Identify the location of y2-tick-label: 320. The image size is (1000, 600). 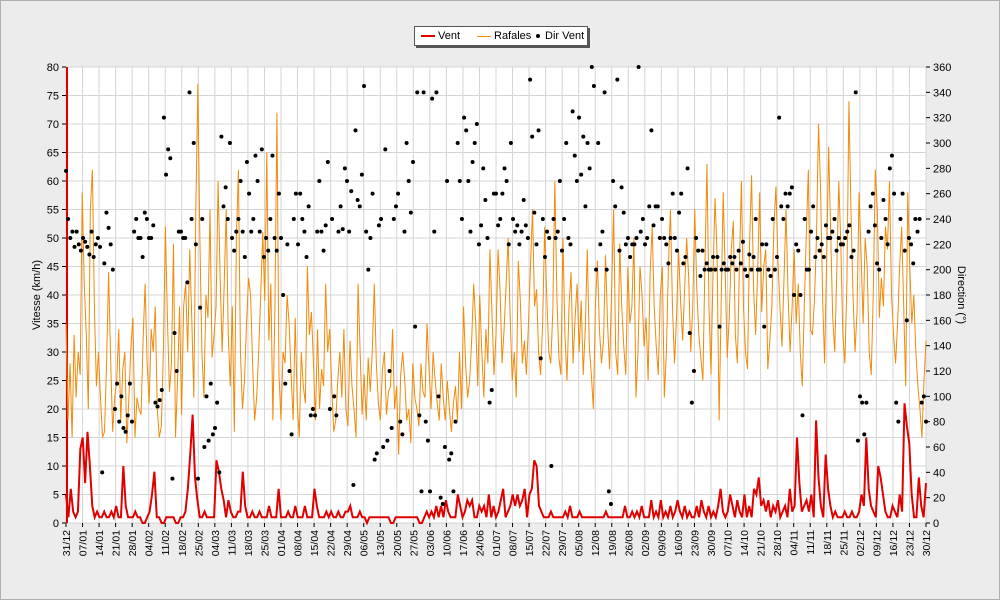
(942, 119).